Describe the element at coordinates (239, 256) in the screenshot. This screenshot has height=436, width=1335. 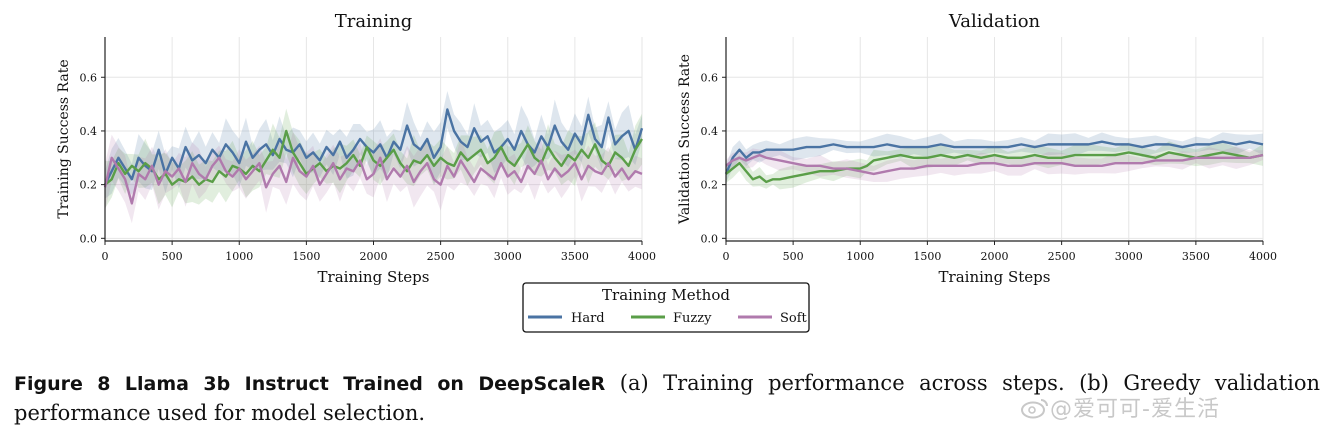
I see `training-x-tick-label: 1000` at that location.